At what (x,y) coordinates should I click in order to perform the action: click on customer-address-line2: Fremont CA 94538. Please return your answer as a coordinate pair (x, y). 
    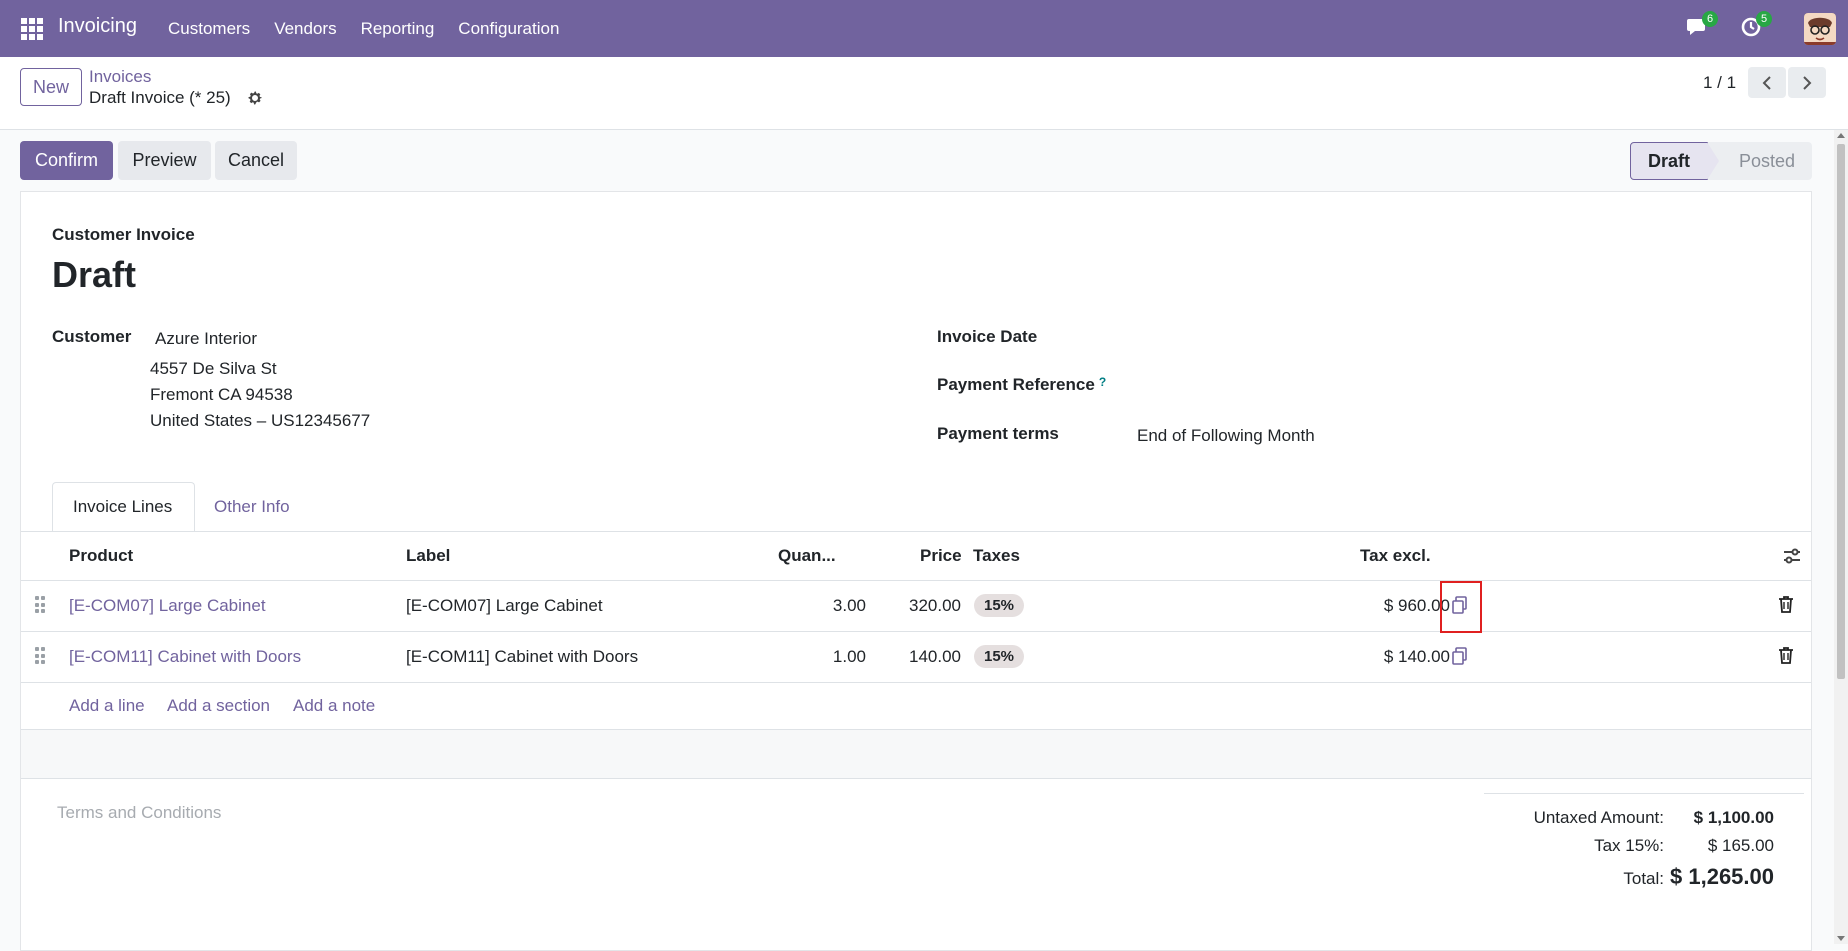
    Looking at the image, I should click on (221, 394).